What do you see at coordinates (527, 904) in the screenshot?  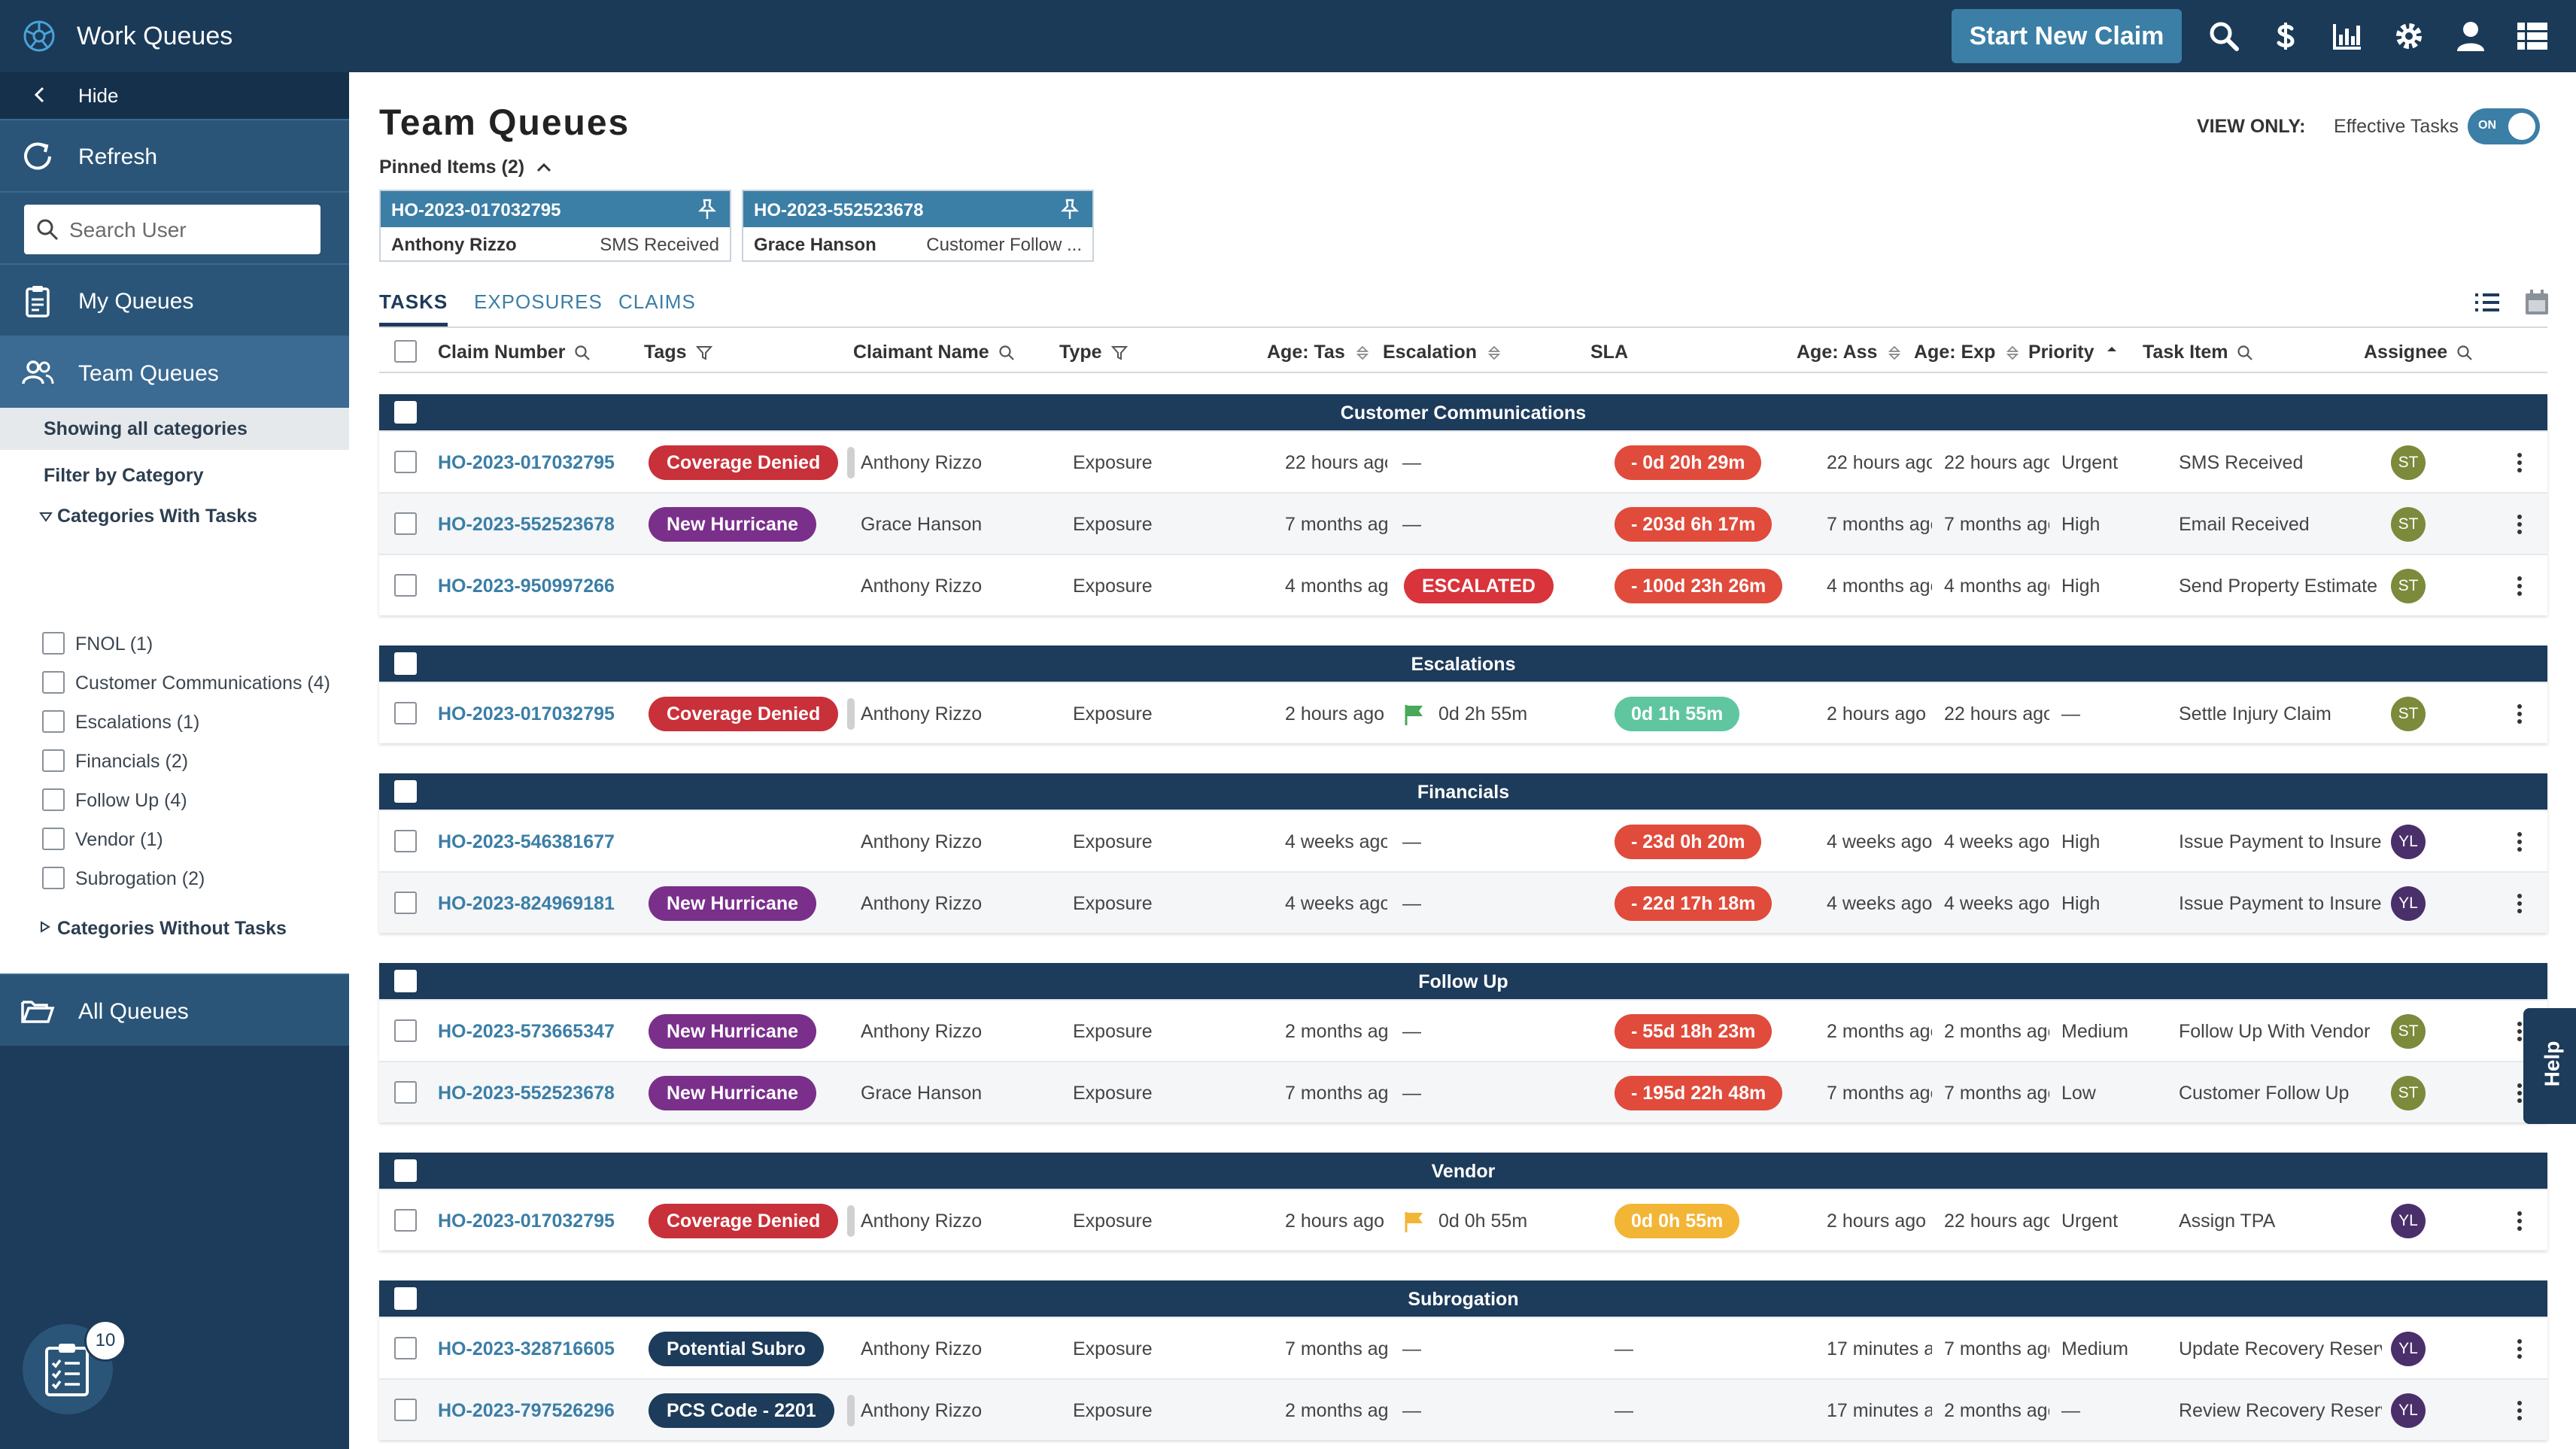 I see `claim-number-link: HO-2023-824969181` at bounding box center [527, 904].